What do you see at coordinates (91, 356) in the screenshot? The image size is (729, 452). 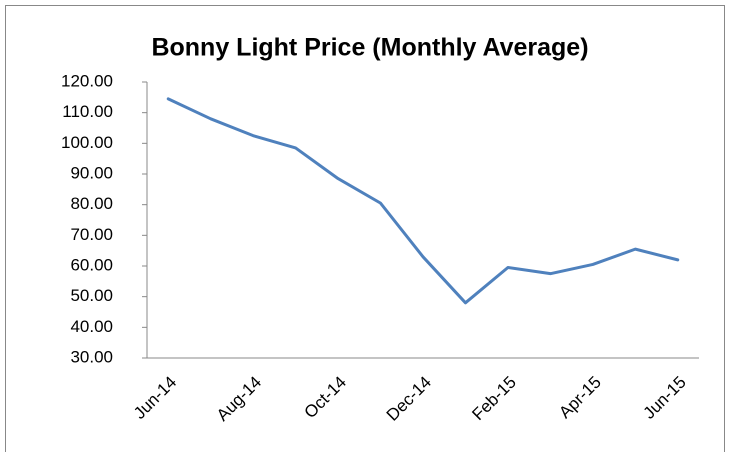 I see `y-tick-label: 30.00` at bounding box center [91, 356].